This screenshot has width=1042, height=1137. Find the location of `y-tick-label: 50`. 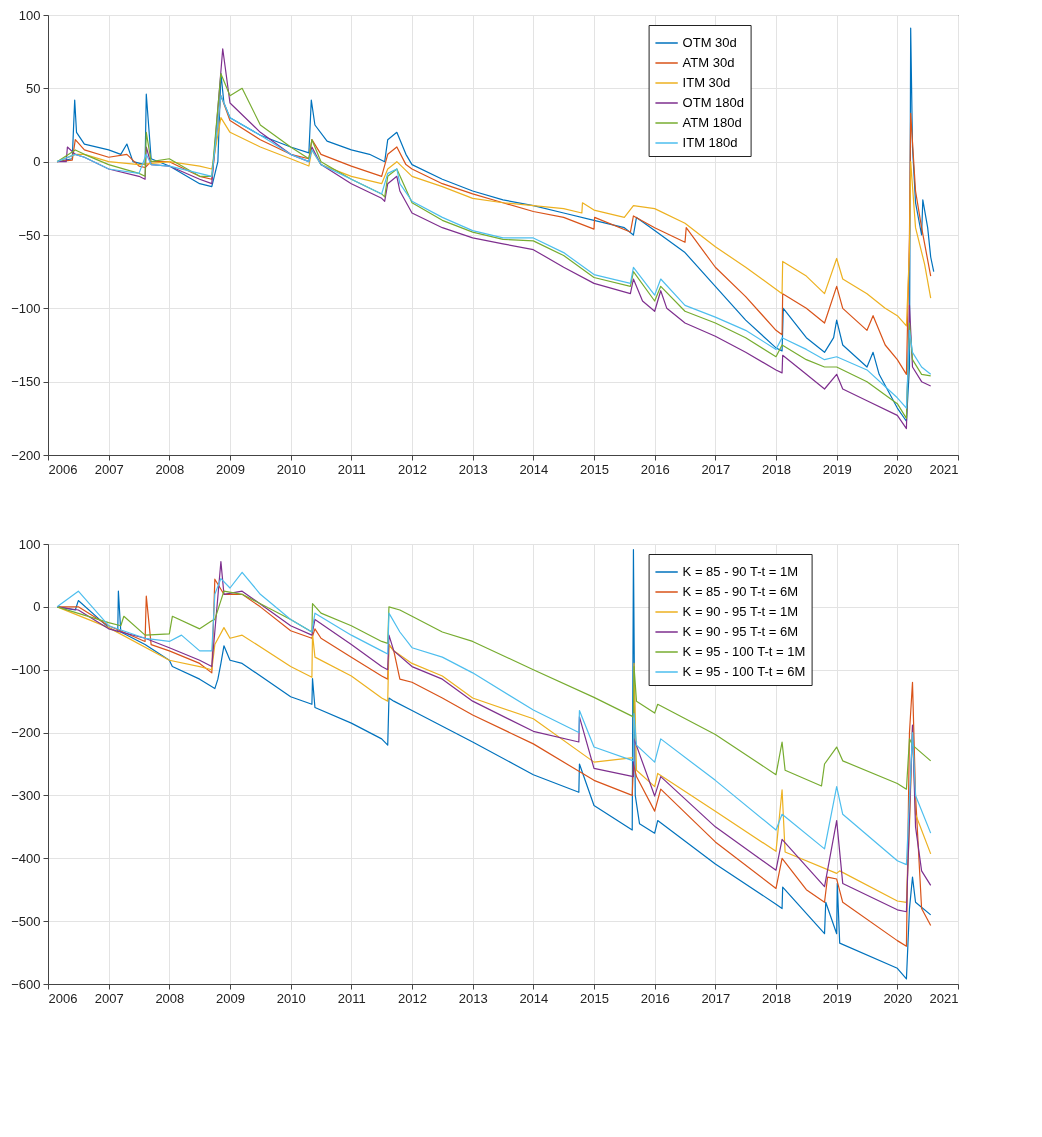

y-tick-label: 50 is located at coordinates (33, 88).